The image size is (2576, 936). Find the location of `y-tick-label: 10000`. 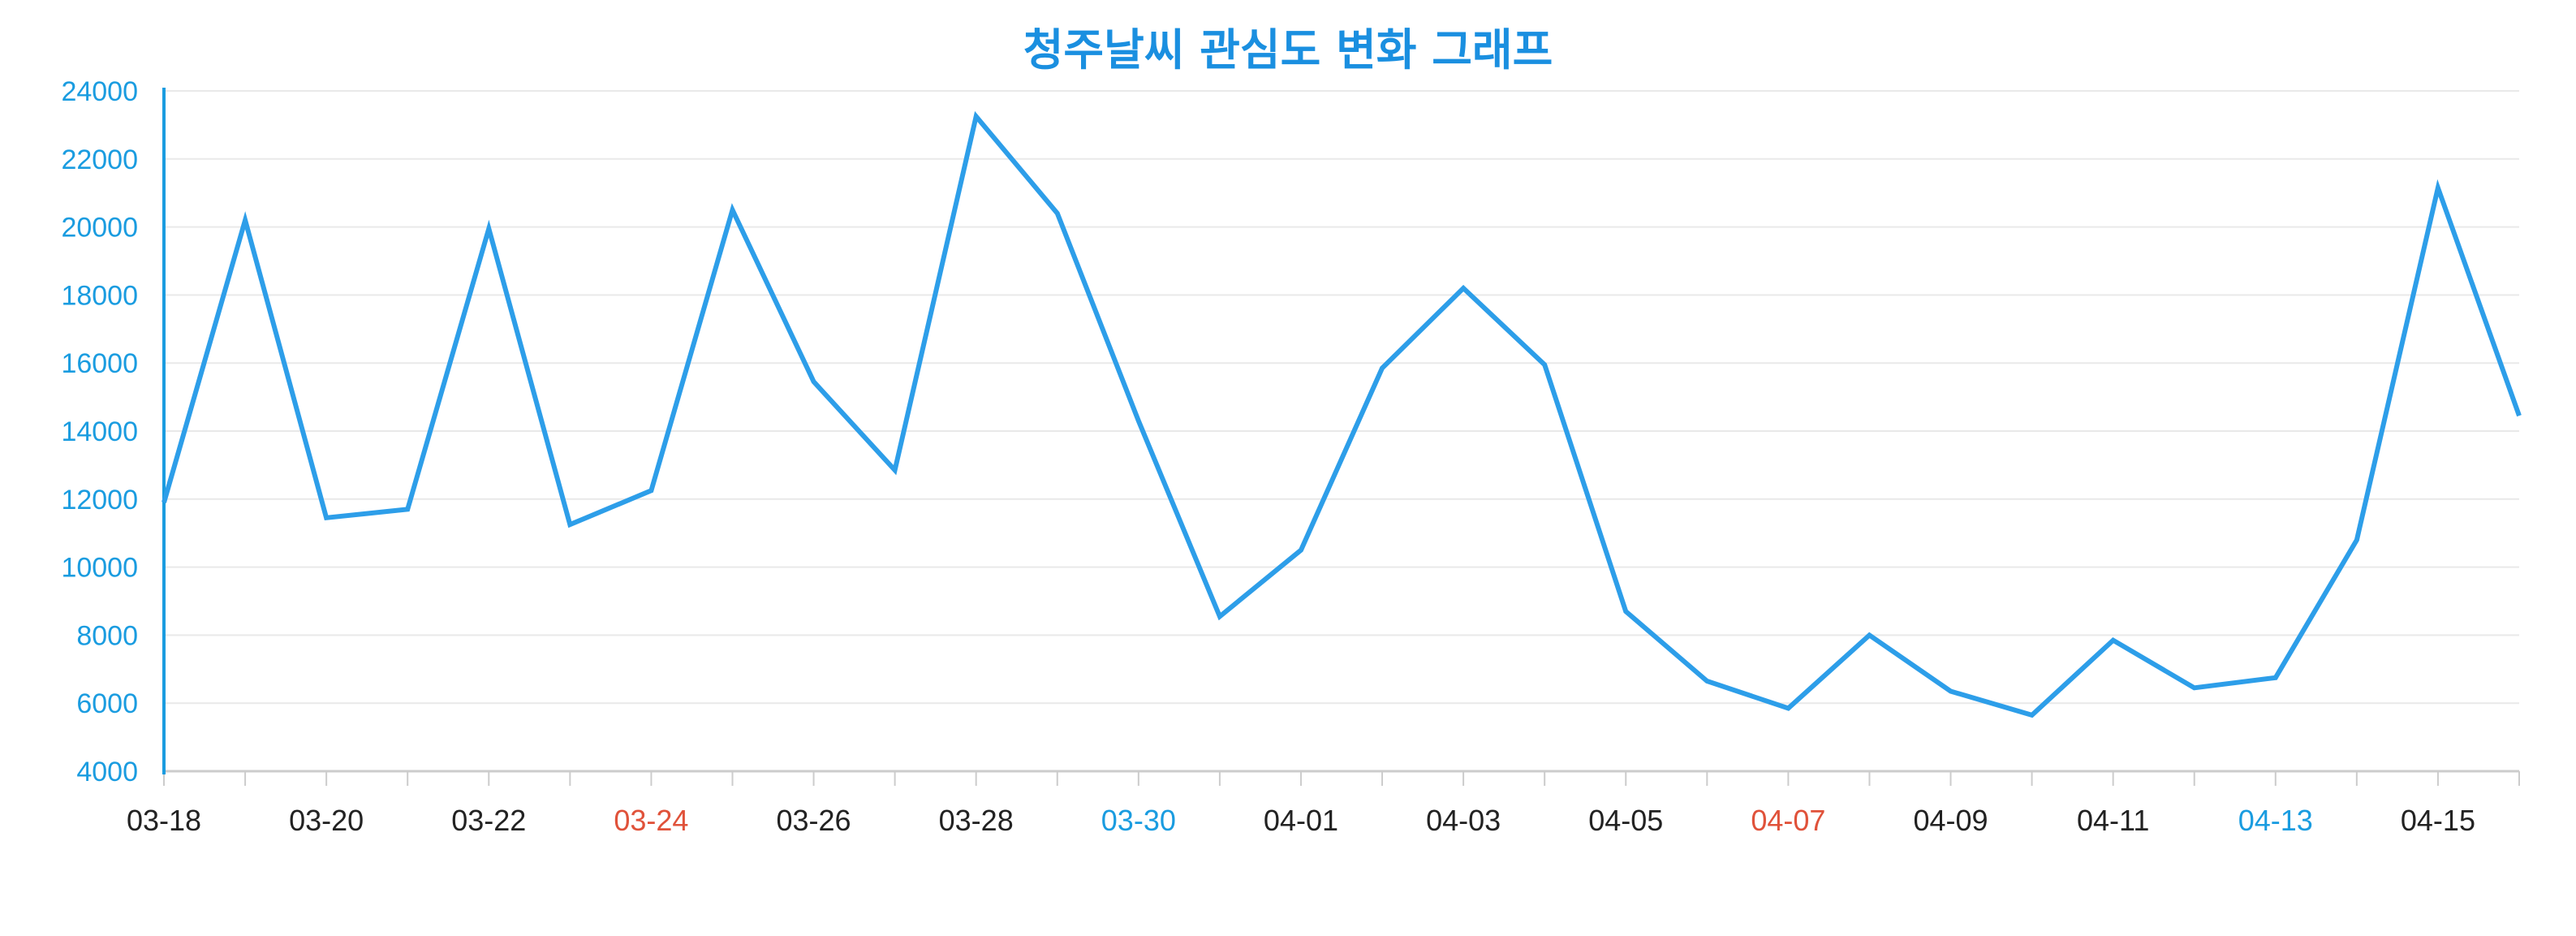

y-tick-label: 10000 is located at coordinates (100, 568).